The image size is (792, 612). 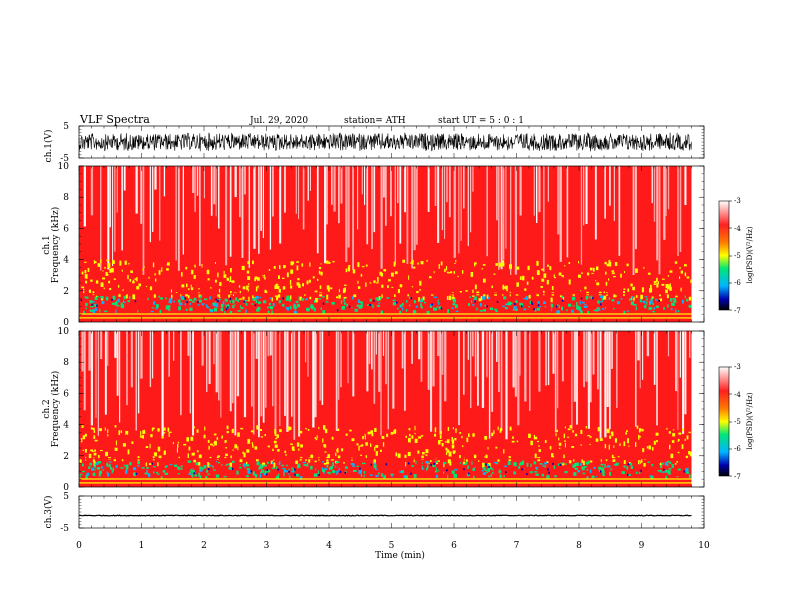 I want to click on ch1-spectrogram-ylabel-channel: ch.1, so click(x=47, y=244).